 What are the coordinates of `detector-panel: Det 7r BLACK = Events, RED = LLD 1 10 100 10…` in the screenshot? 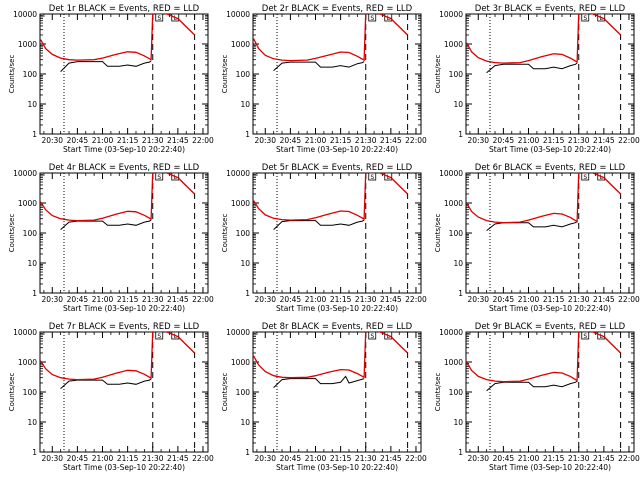 It's located at (111, 397).